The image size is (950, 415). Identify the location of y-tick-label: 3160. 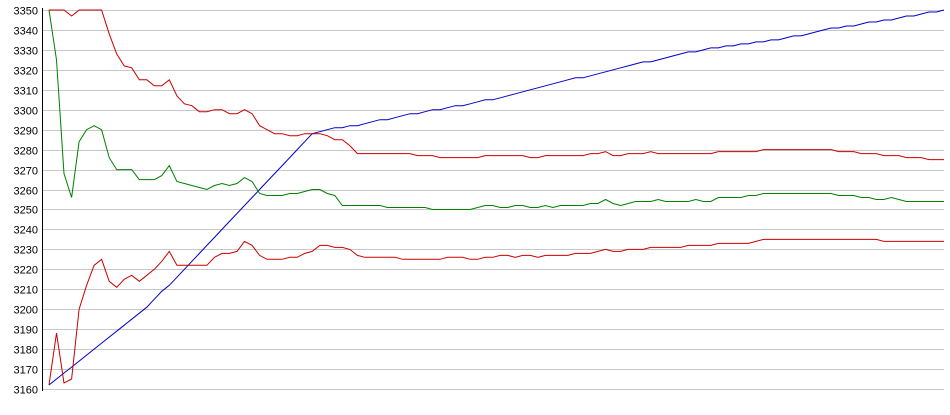
(26, 391).